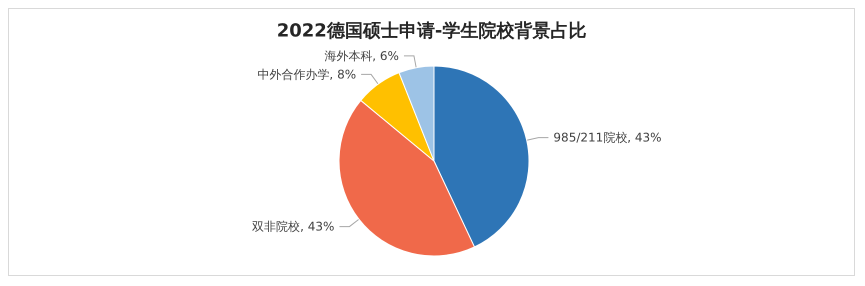  What do you see at coordinates (607, 137) in the screenshot?
I see `slice-label: 985/211院校, 43%` at bounding box center [607, 137].